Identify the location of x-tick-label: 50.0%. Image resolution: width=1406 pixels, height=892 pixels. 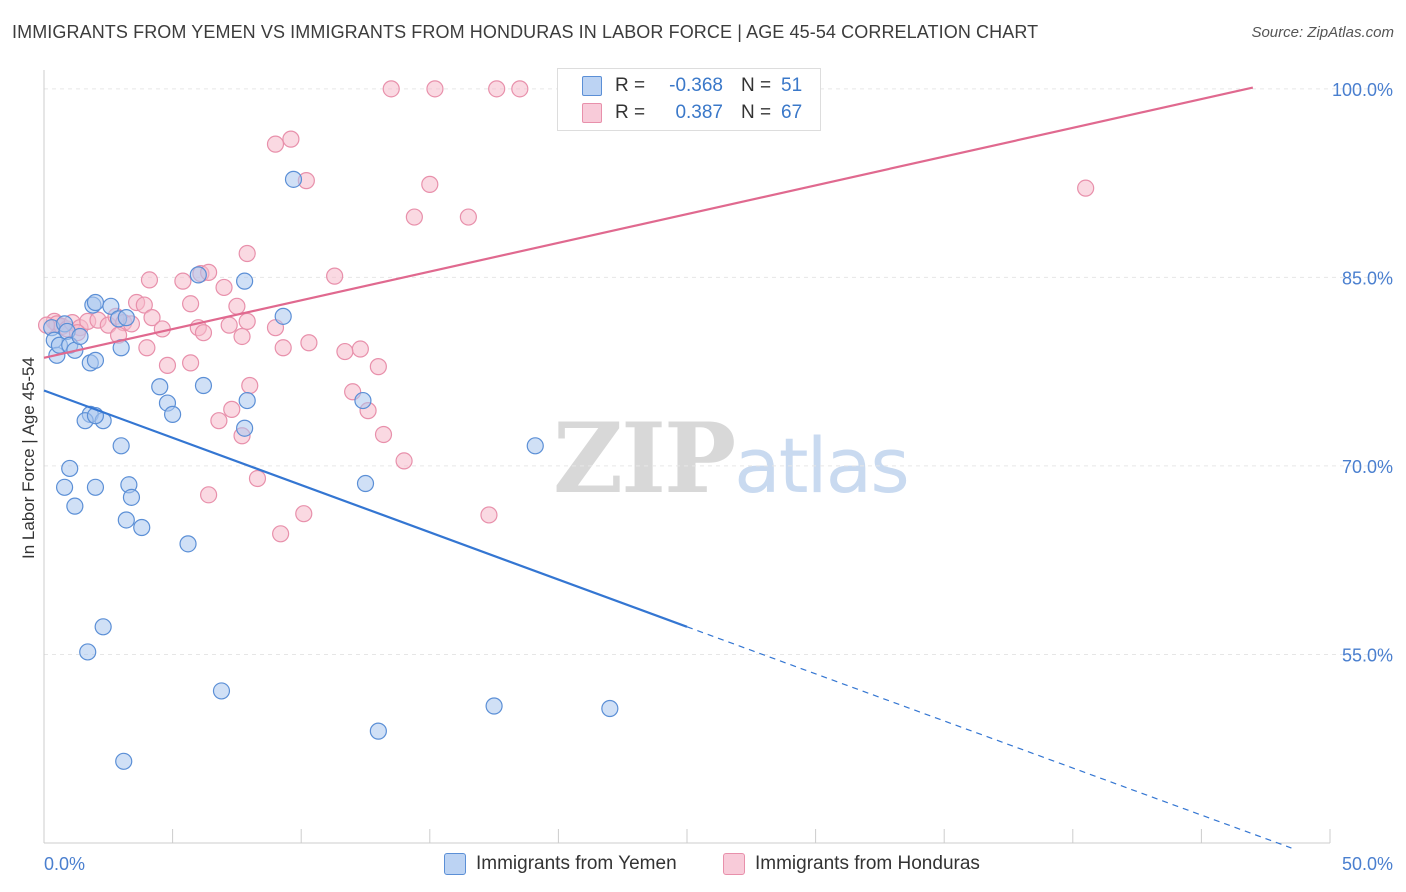
(1367, 864).